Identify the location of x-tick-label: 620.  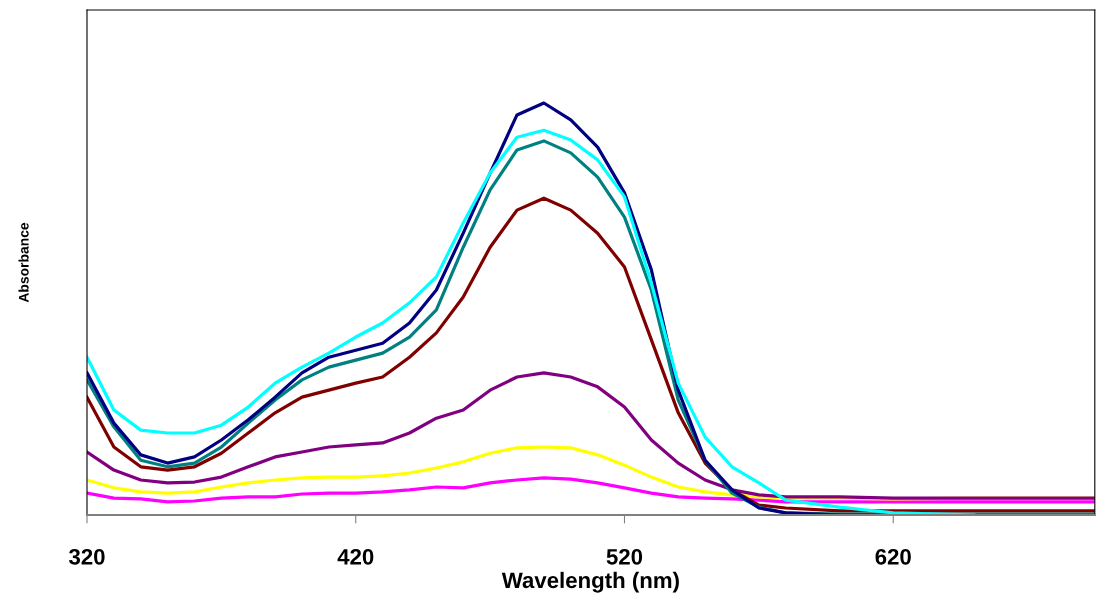
(893, 556).